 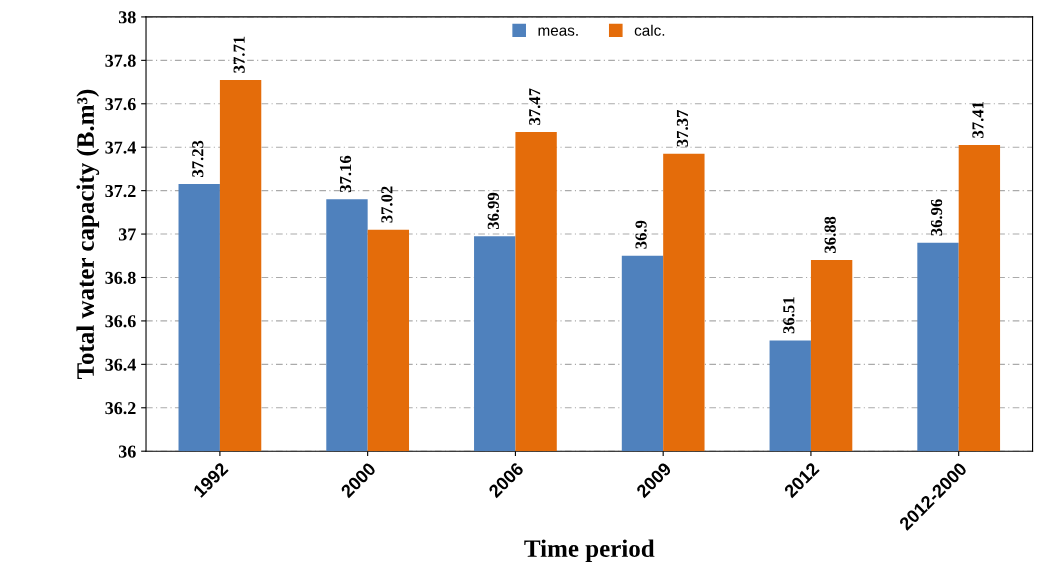 What do you see at coordinates (198, 158) in the screenshot?
I see `data-label: 37.23` at bounding box center [198, 158].